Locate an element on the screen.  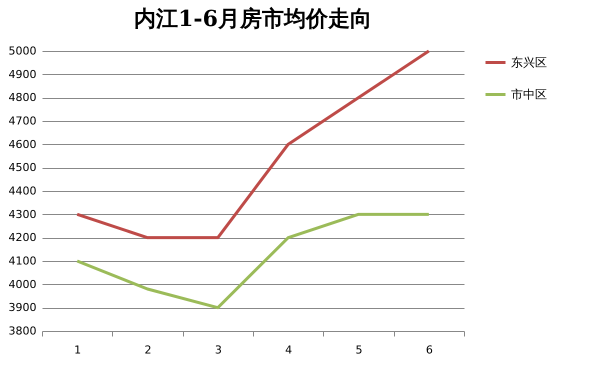
x-tick-label: 2 is located at coordinates (148, 350).